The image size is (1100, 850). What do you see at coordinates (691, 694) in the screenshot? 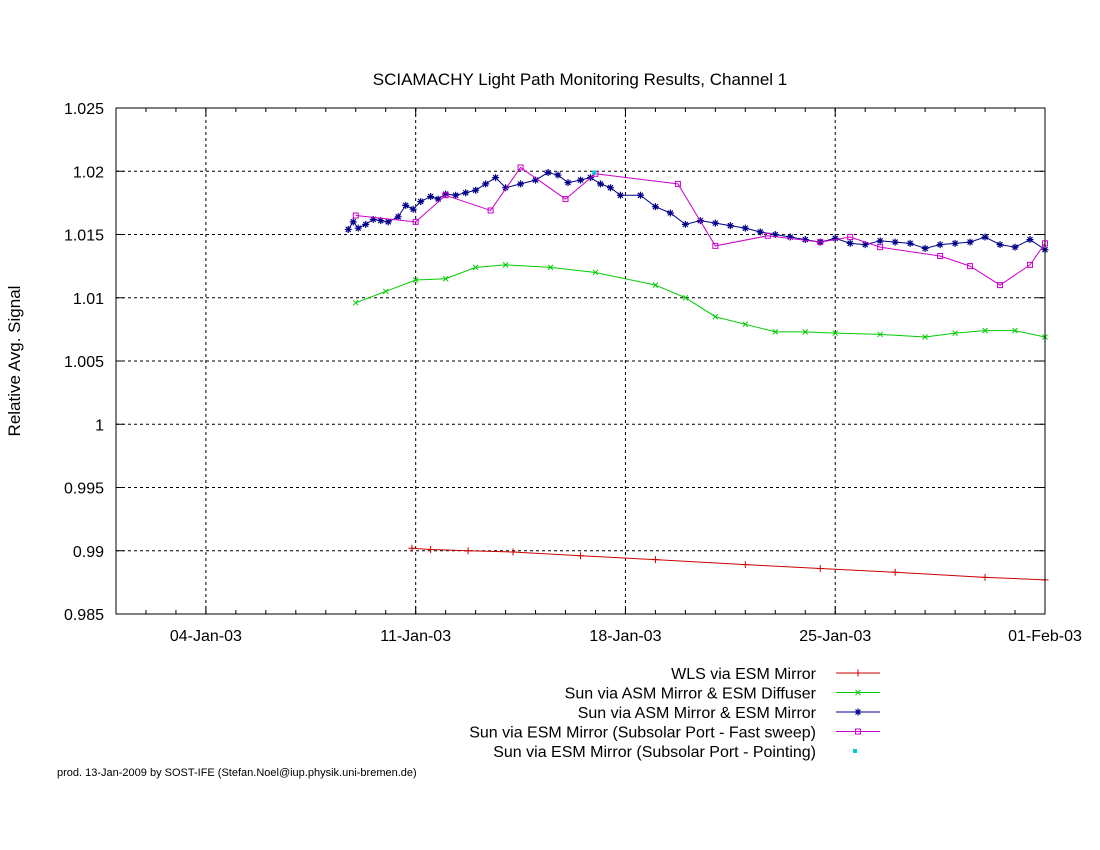
I see `legend-label: Sun via ASM Mirror & ESM Diffuser` at bounding box center [691, 694].